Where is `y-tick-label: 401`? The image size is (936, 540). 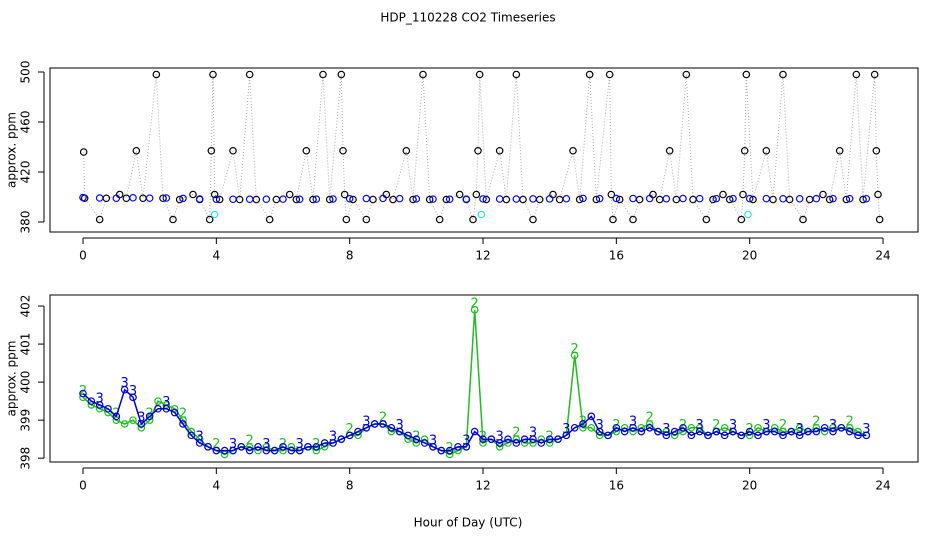 y-tick-label: 401 is located at coordinates (26, 344).